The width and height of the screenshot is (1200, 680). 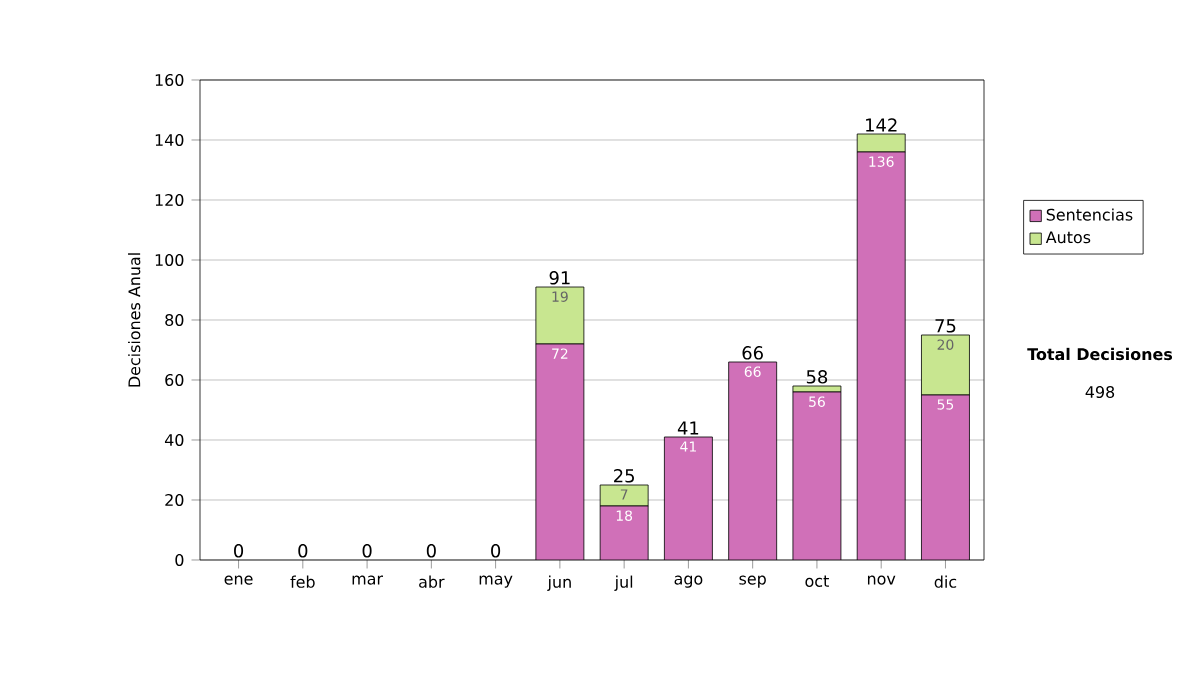 I want to click on total-label: 41, so click(x=688, y=428).